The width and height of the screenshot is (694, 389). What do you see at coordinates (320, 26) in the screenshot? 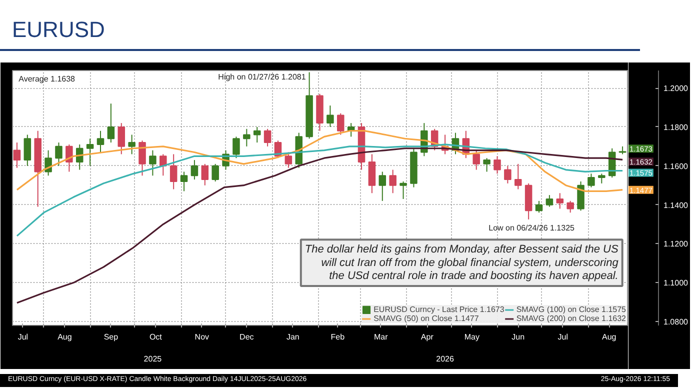
I see `chart-title: EURUSD` at bounding box center [320, 26].